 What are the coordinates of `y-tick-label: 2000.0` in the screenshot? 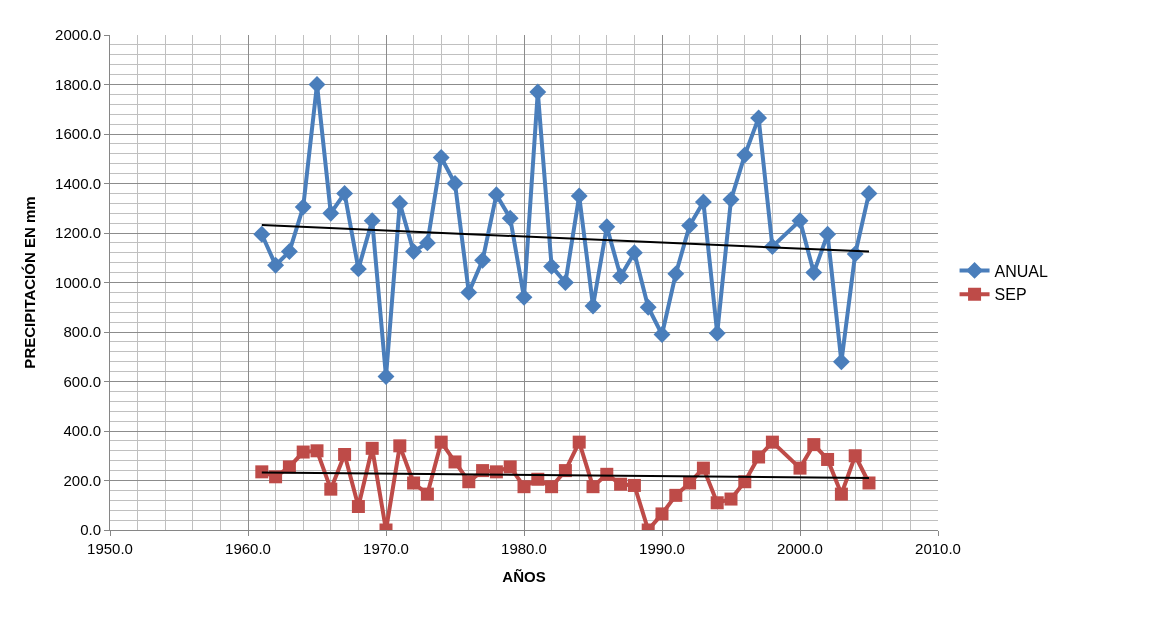 It's located at (78, 35).